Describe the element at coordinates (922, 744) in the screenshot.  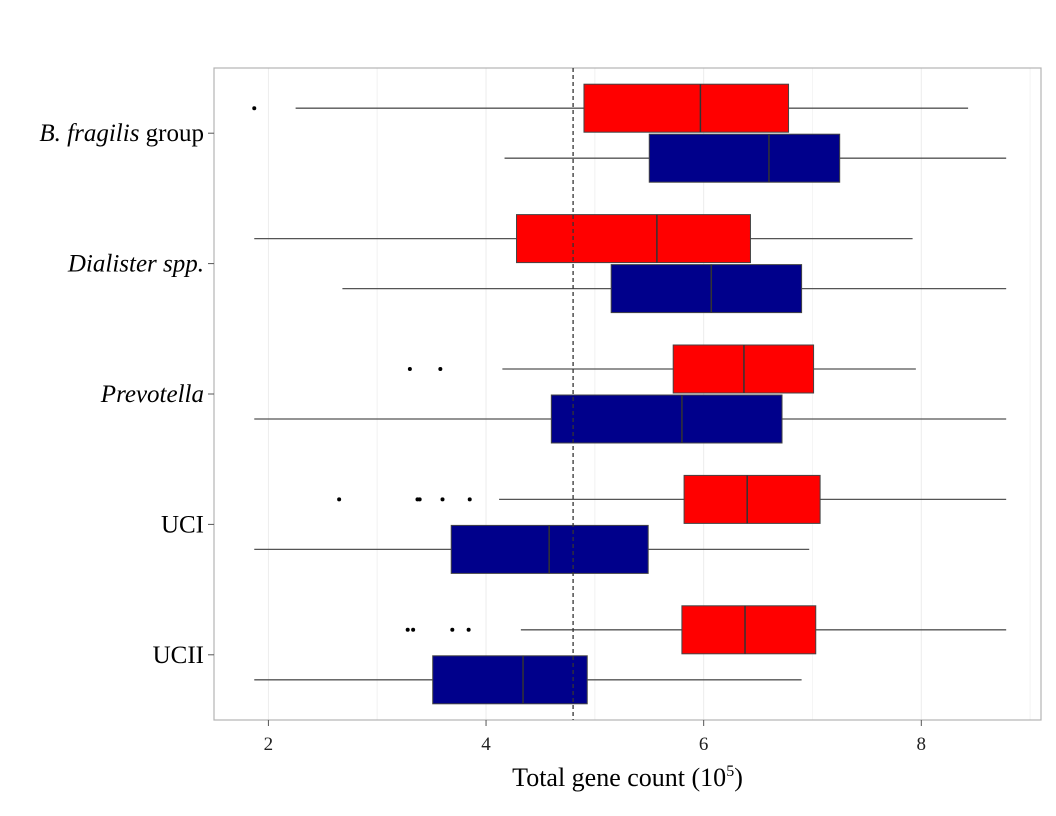
I see `x-tick-label: 8` at that location.